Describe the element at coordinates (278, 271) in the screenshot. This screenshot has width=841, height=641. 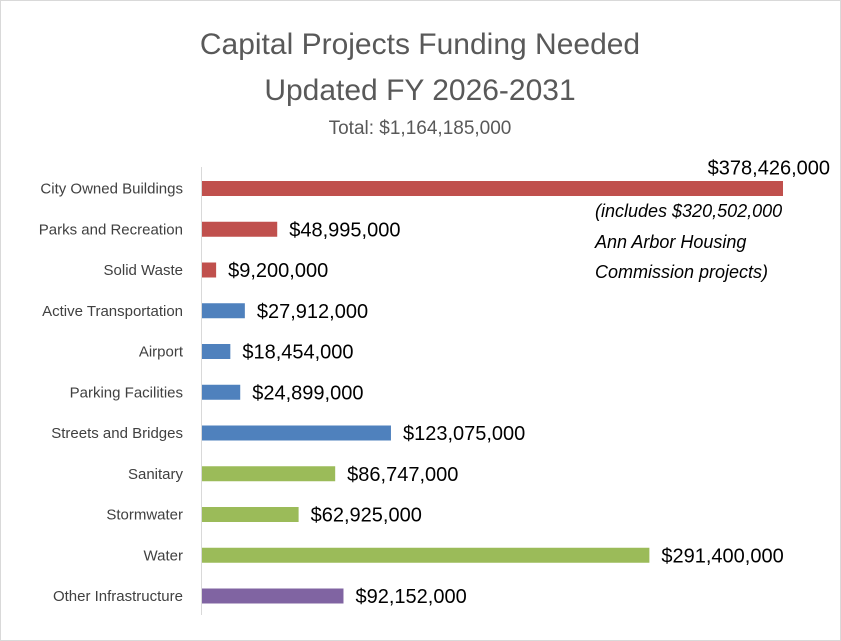
I see `bar-value-label: $9,200,000` at that location.